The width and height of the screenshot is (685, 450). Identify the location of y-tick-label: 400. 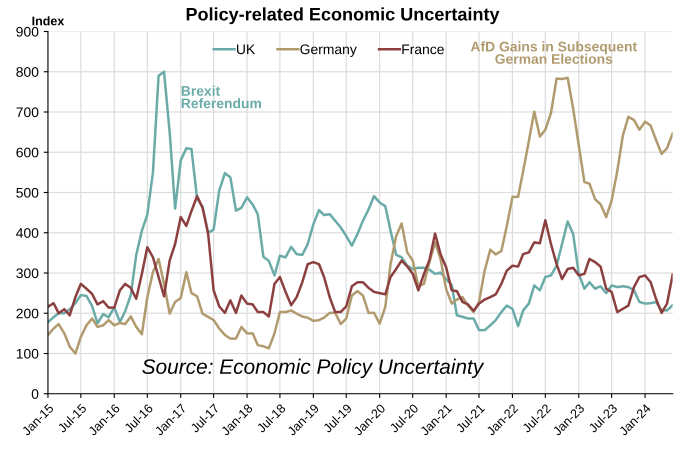
(27, 233).